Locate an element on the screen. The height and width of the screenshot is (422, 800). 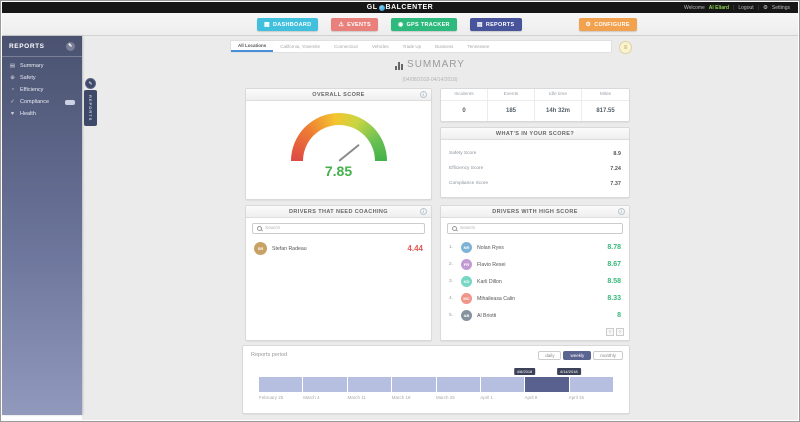
nav-gps-tracker-button: ◉ GPS TRACKER is located at coordinates (423, 24).